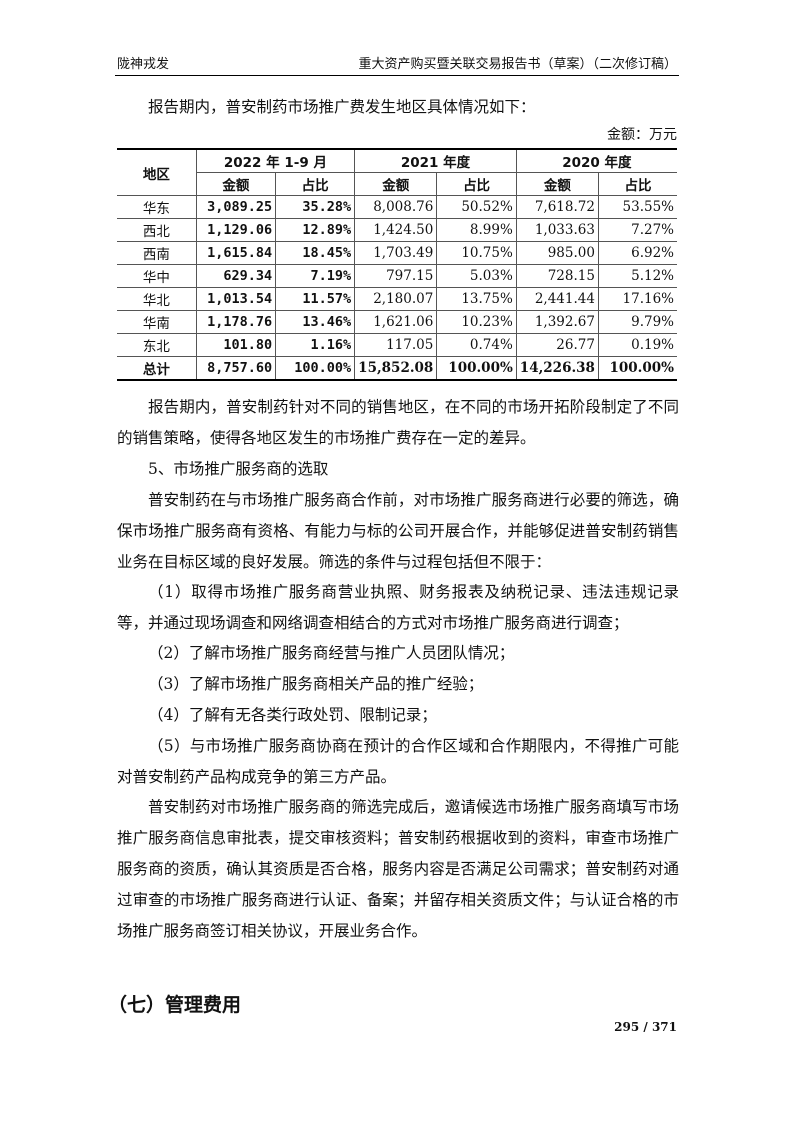 The image size is (793, 1122). I want to click on ratio-cell: 1.16%, so click(315, 345).